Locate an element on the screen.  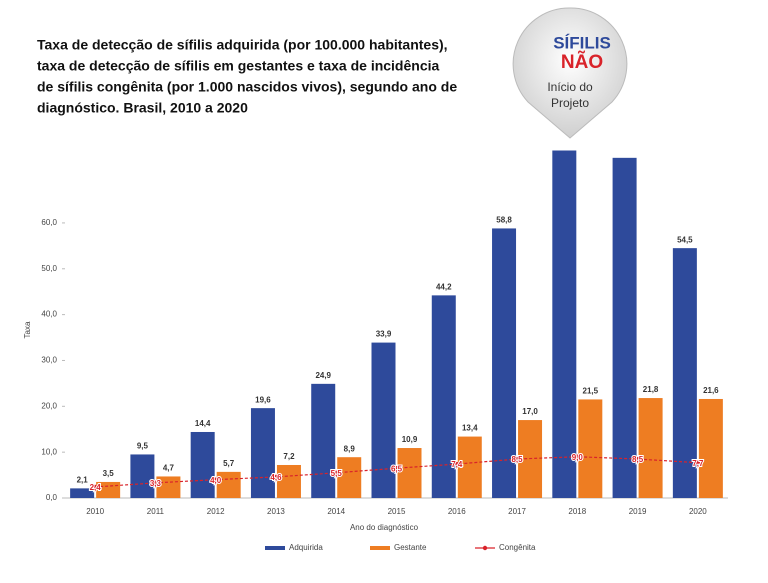
y-tick-label: 60,0 is located at coordinates (49, 222).